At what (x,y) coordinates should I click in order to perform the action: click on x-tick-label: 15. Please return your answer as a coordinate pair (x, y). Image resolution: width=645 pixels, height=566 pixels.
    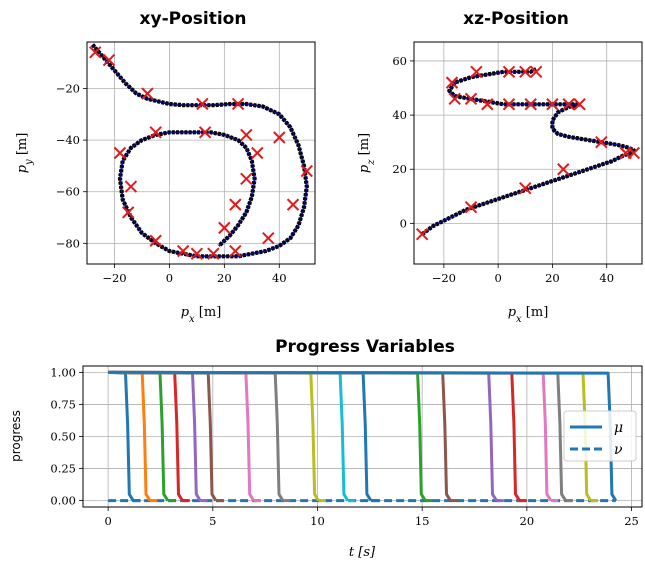
    Looking at the image, I should click on (422, 521).